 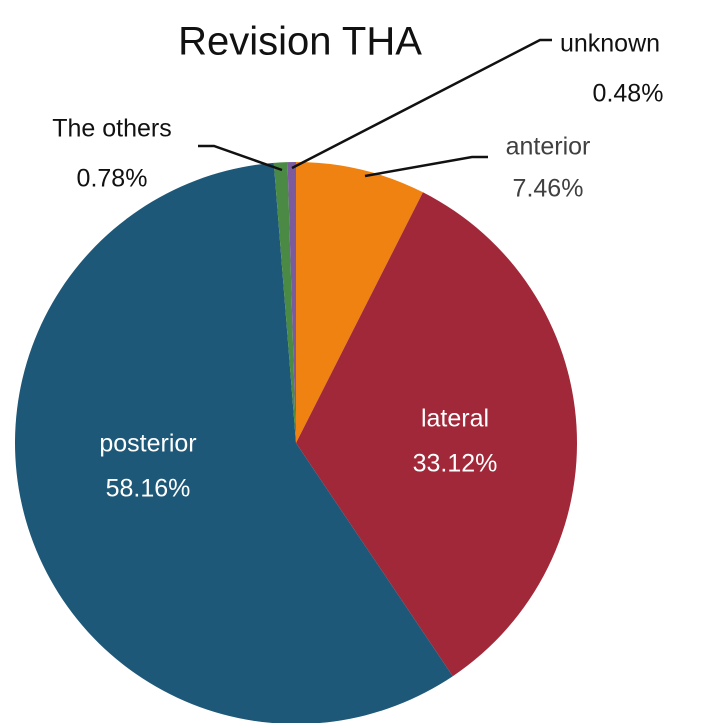 What do you see at coordinates (112, 129) in the screenshot?
I see `slice-label: The others` at bounding box center [112, 129].